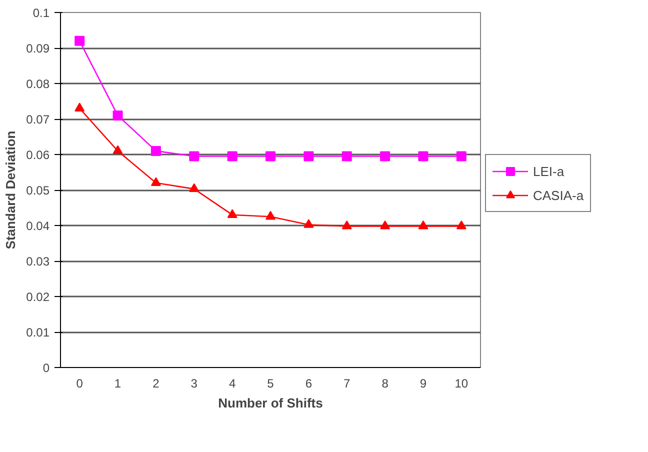 Image resolution: width=648 pixels, height=452 pixels. What do you see at coordinates (38, 119) in the screenshot?
I see `y-tick-label: 0.07` at bounding box center [38, 119].